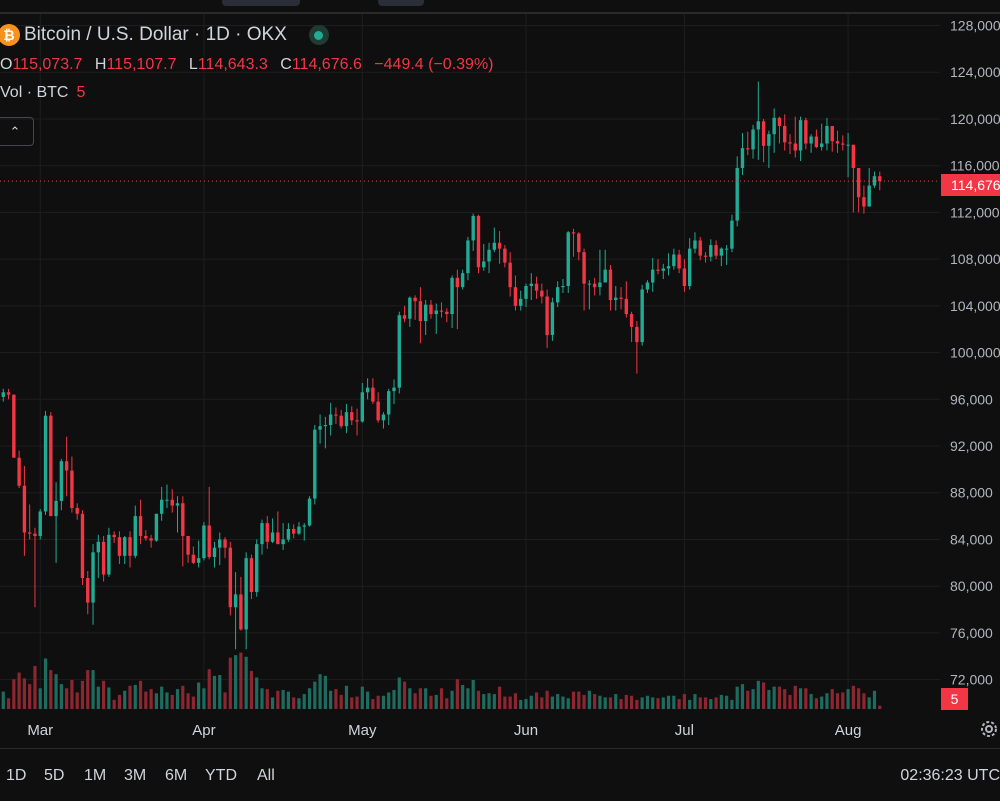  Describe the element at coordinates (318, 35) in the screenshot. I see `market-open-status-icon` at that location.